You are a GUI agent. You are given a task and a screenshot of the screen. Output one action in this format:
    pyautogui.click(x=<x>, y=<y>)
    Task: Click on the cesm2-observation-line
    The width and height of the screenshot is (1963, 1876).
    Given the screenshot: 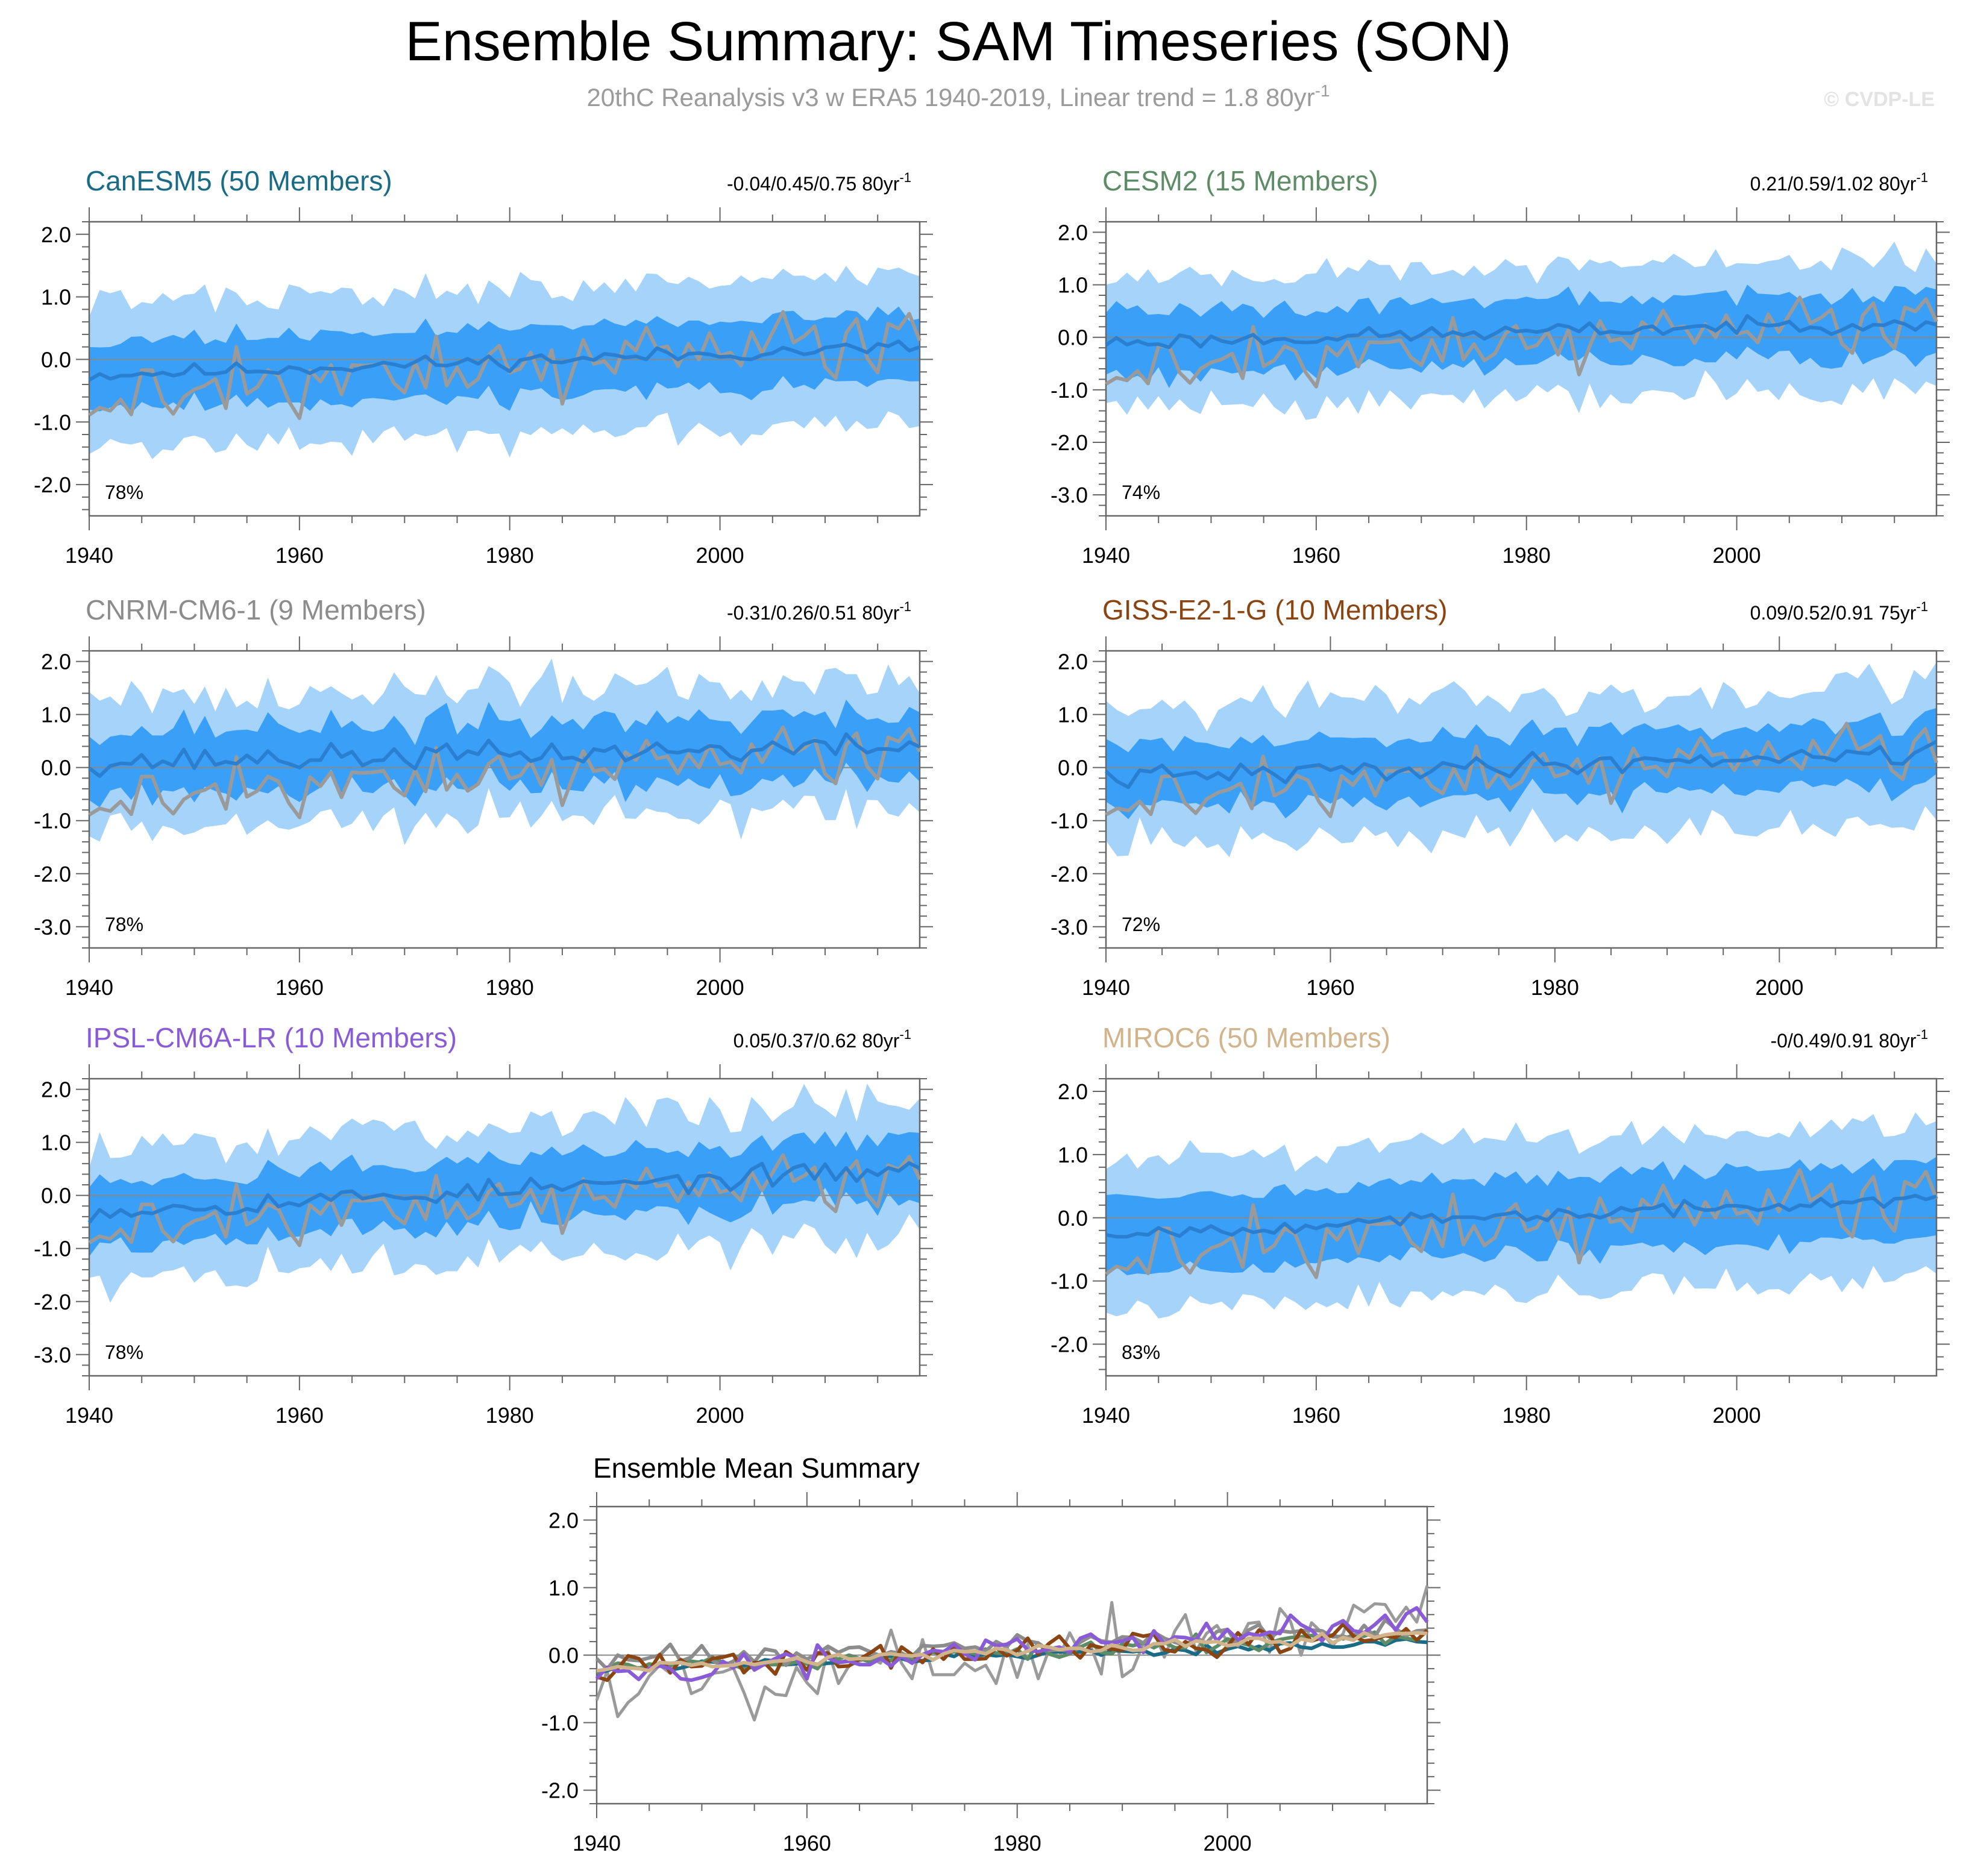 What is the action you would take?
    pyautogui.click(x=1521, y=342)
    